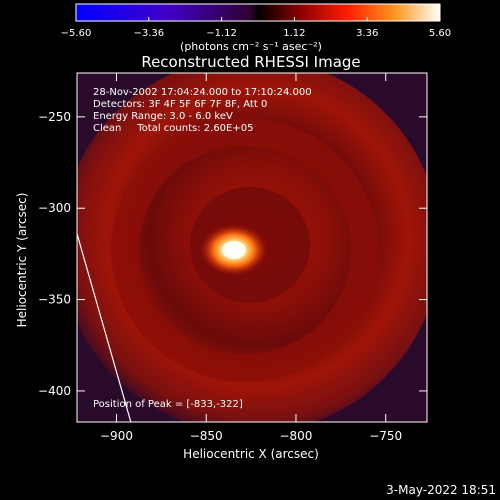  I want to click on annotation-detectors: Detectors: 3F 4F 5F 6F 7F 8F, Att 0, so click(180, 104).